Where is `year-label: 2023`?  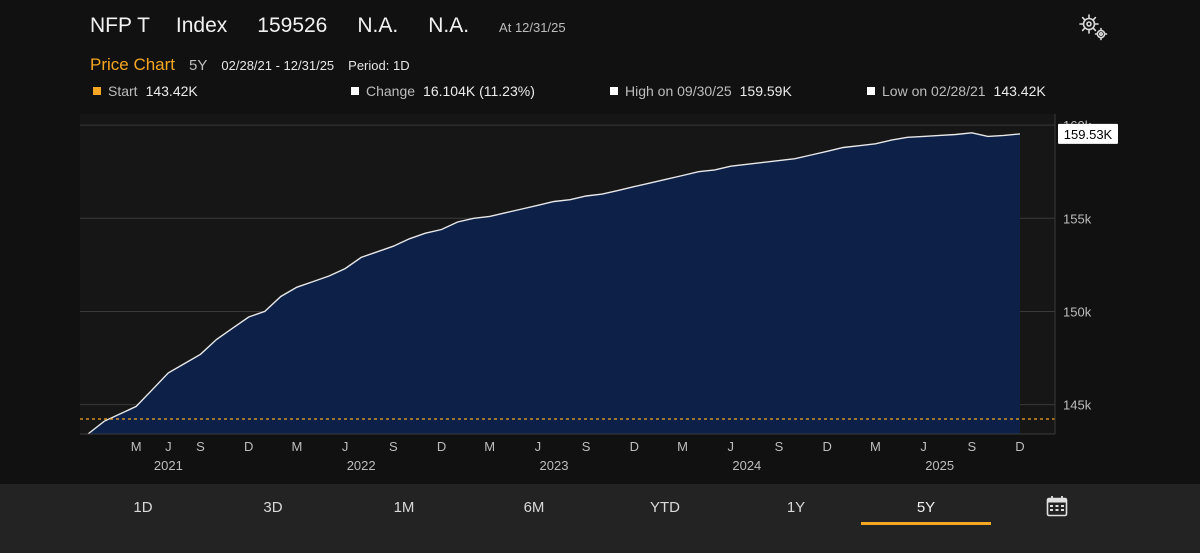 year-label: 2023 is located at coordinates (554, 465).